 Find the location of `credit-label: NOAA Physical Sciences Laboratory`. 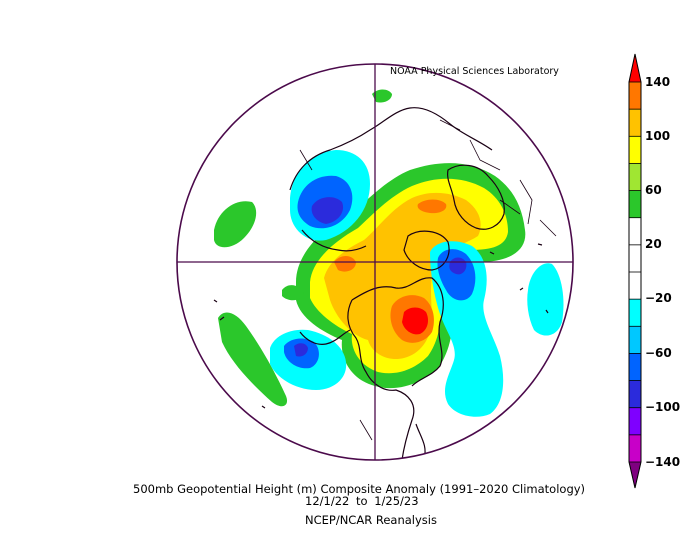

credit-label: NOAA Physical Sciences Laboratory is located at coordinates (474, 71).